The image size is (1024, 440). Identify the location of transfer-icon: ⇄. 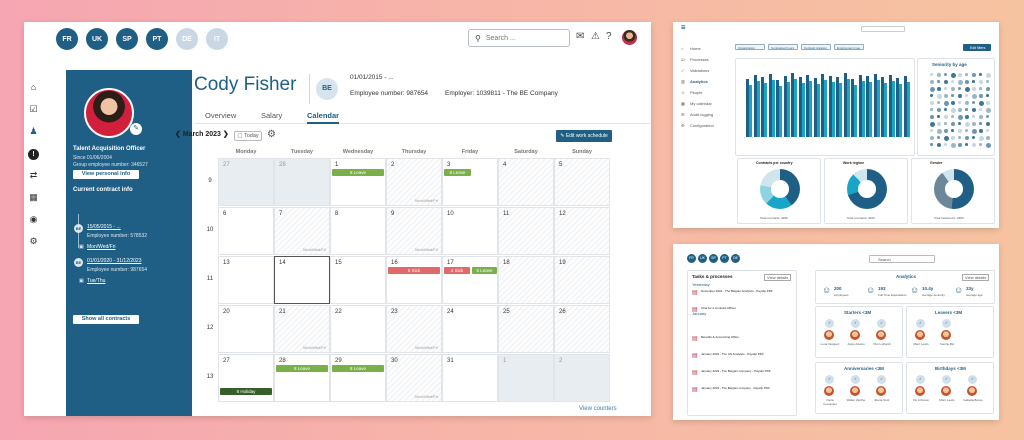
(33, 175).